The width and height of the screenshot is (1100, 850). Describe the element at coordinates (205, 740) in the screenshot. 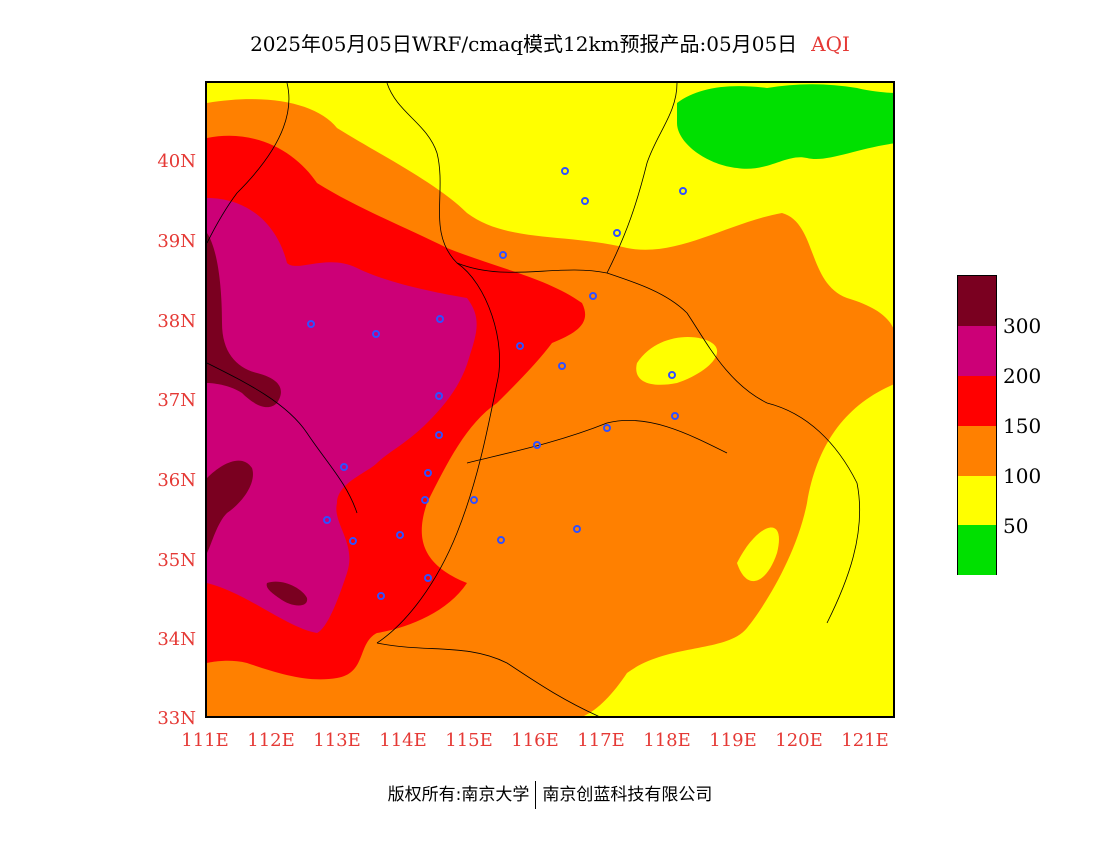

I see `lon-tick-label: 111E` at that location.